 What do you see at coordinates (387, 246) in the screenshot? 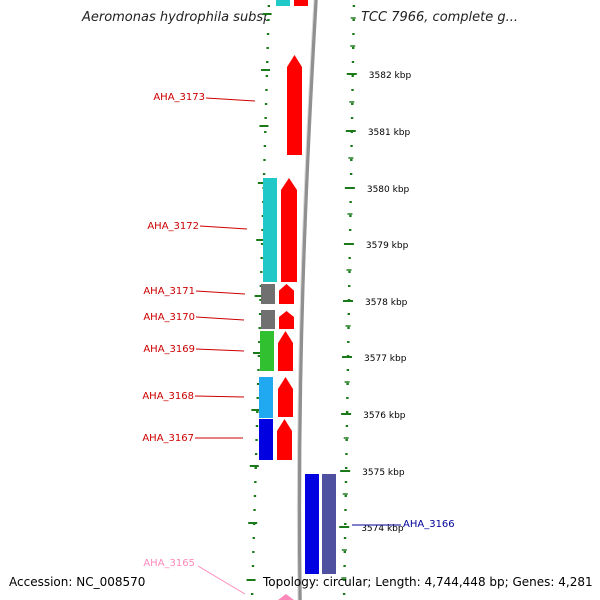
I see `scale-label: 3579 kbp` at bounding box center [387, 246].